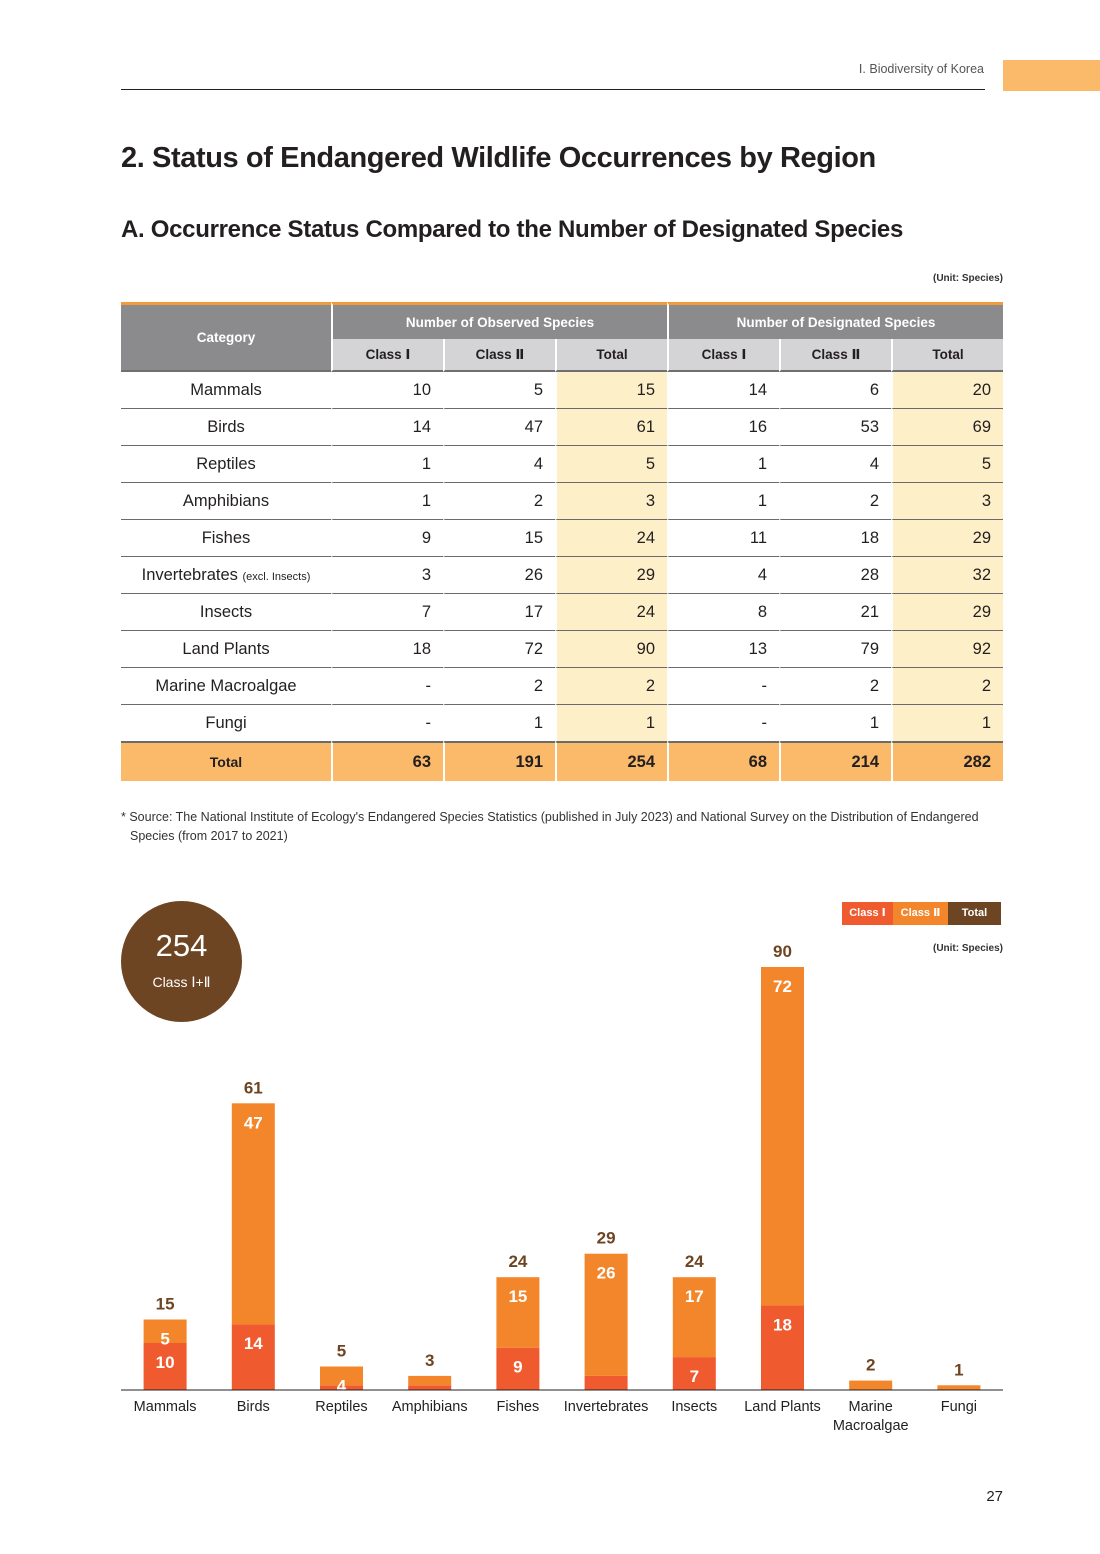 The height and width of the screenshot is (1554, 1100). What do you see at coordinates (499, 321) in the screenshot?
I see `observed-header: Number of Observed Species` at bounding box center [499, 321].